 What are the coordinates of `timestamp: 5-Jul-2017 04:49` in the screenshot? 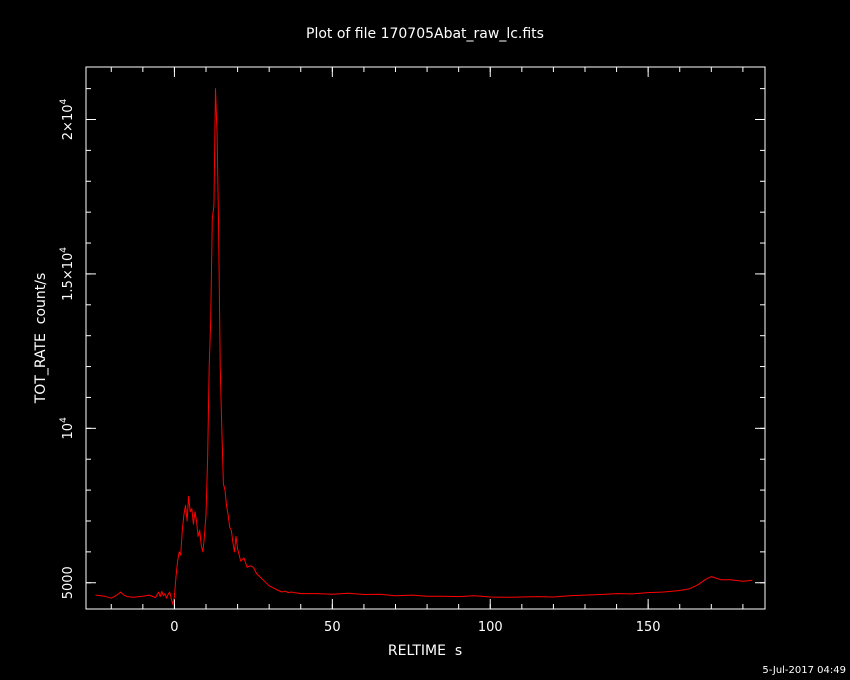 It's located at (804, 670).